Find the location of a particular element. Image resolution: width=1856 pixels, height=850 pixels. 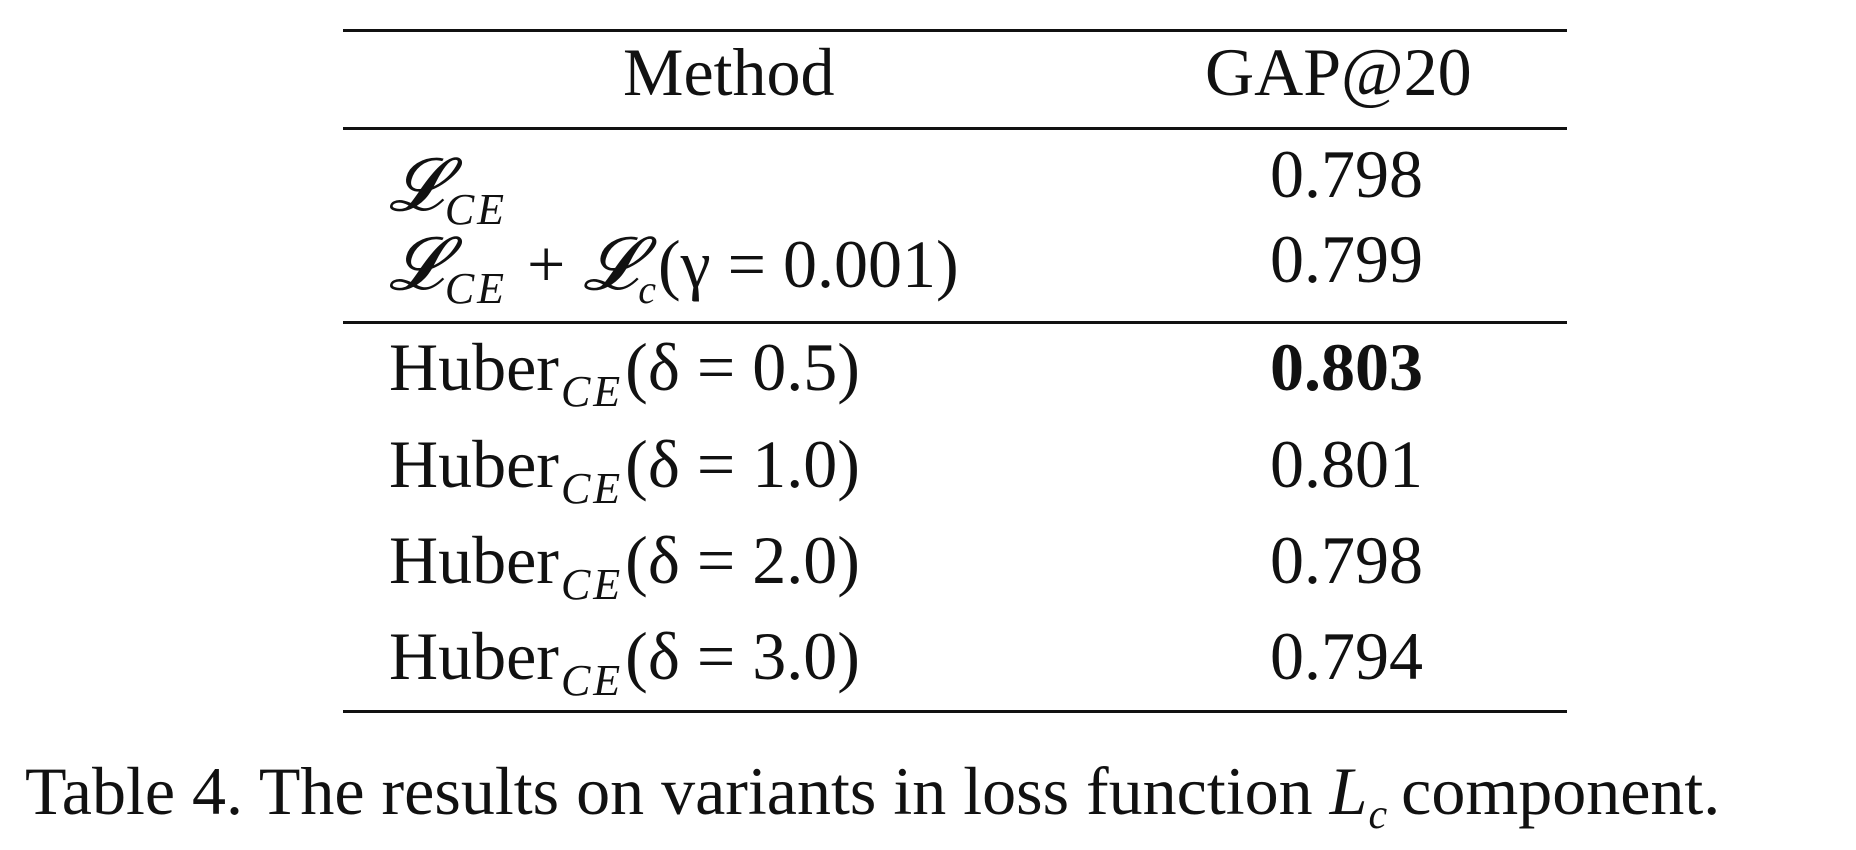

method-expression: (δ = 3.0) is located at coordinates (742, 656).